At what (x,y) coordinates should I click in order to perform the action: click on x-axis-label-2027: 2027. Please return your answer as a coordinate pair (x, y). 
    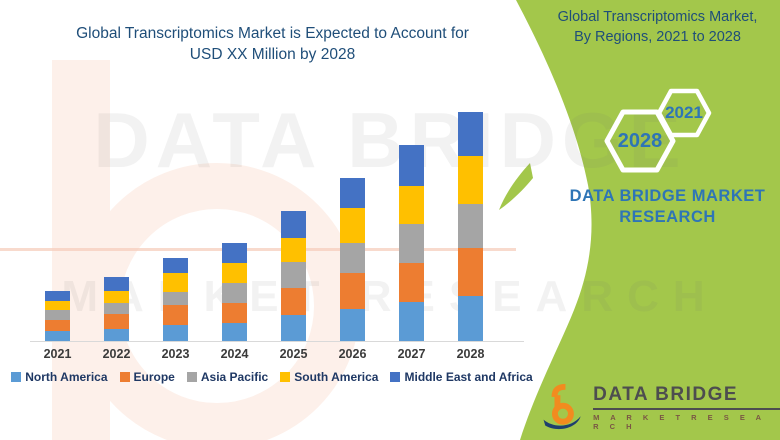
    Looking at the image, I should click on (411, 354).